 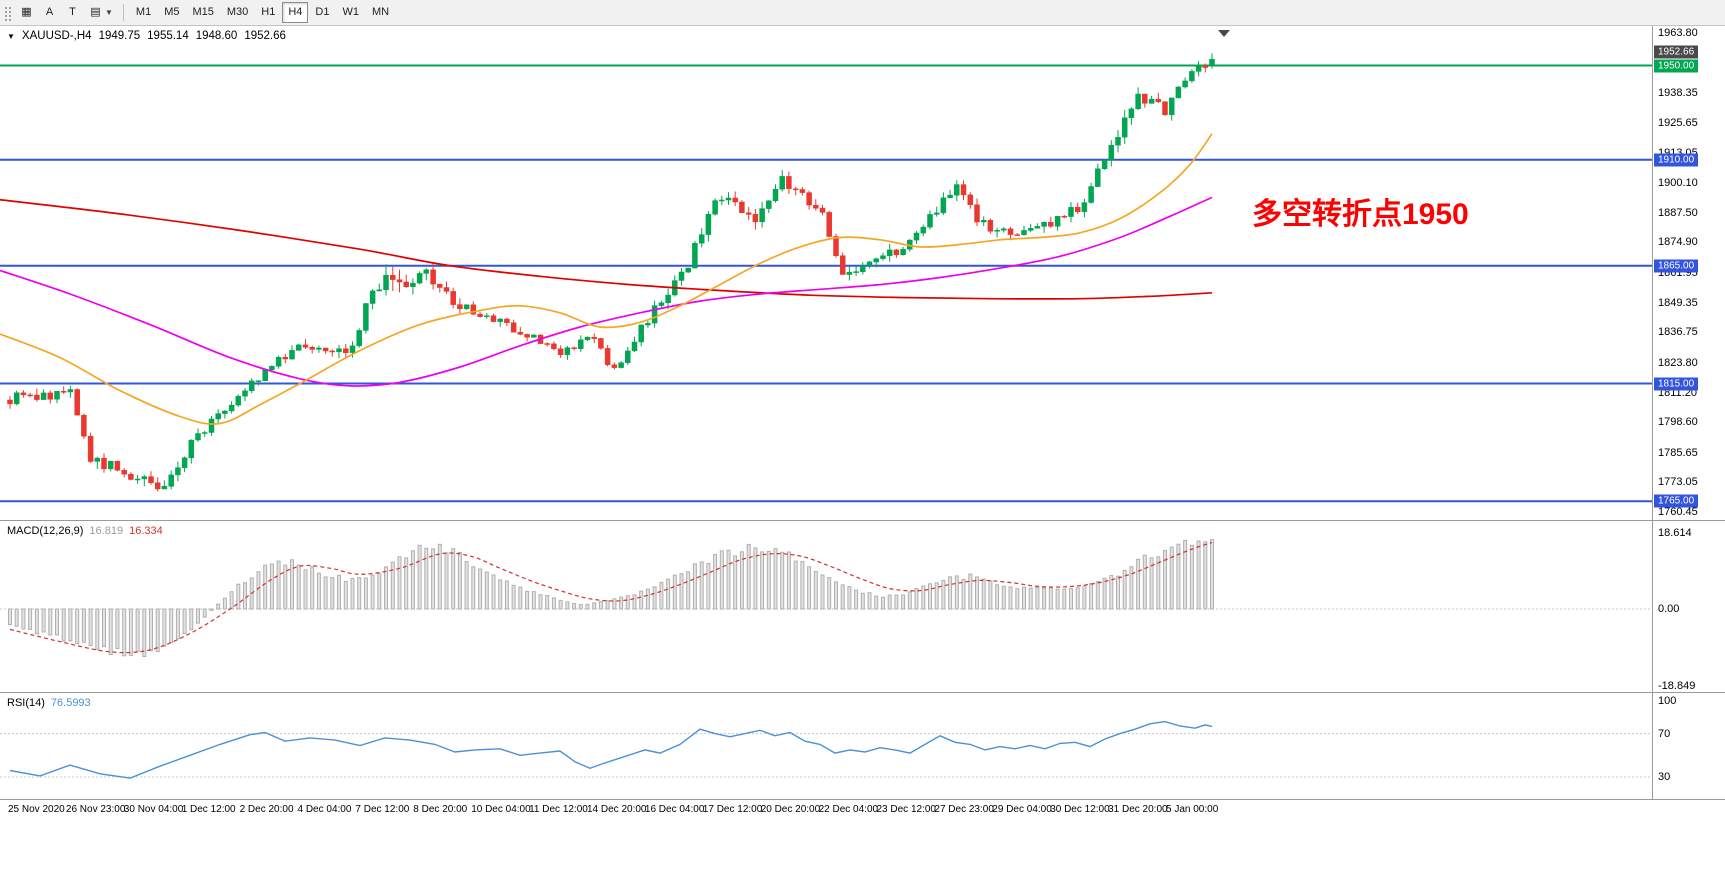 I want to click on time-axis-label: 1 Dec 12:00, so click(x=208, y=809).